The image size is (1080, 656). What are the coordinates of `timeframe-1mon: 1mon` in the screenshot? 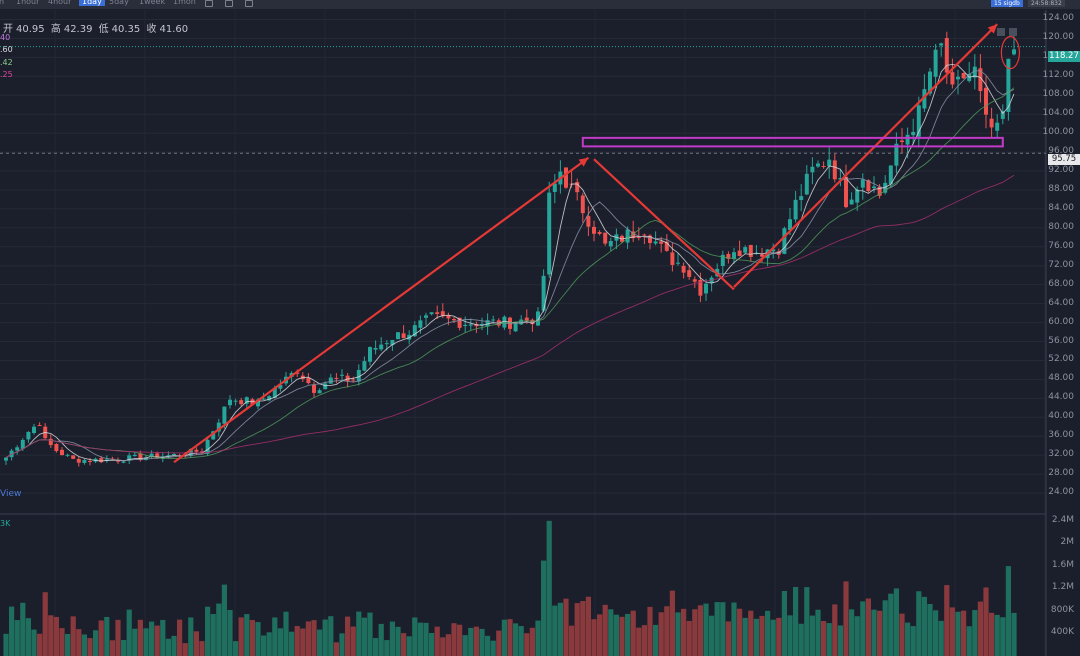 It's located at (184, 3).